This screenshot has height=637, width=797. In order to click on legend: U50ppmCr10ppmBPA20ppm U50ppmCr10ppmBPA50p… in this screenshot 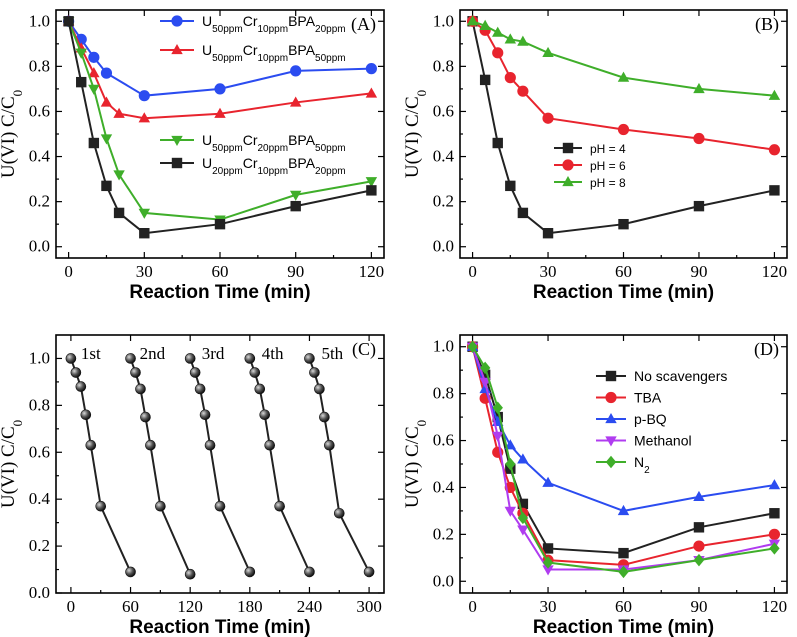, I will do `click(253, 95)`.